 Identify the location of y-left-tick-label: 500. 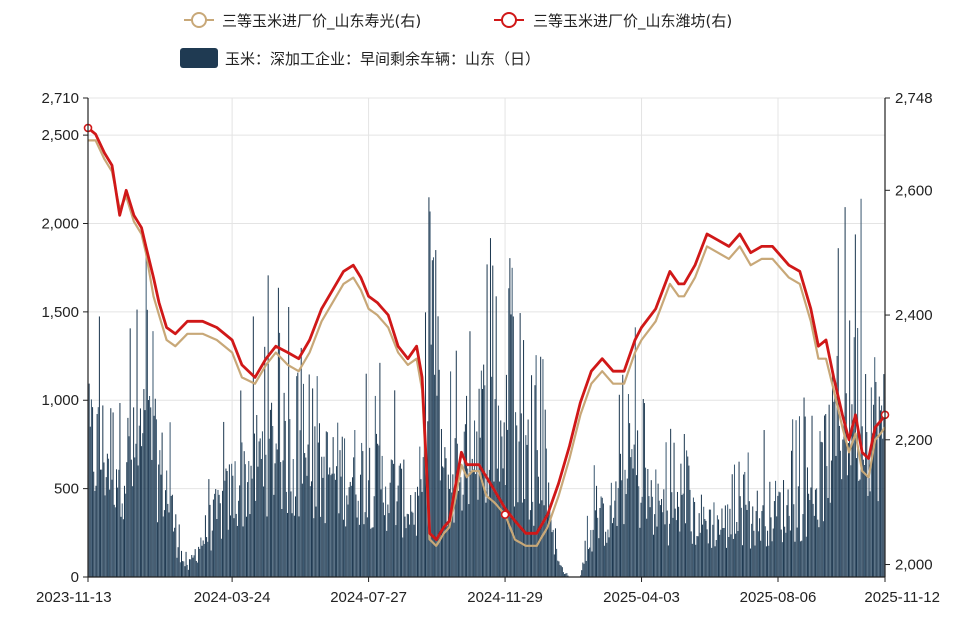
(66, 489).